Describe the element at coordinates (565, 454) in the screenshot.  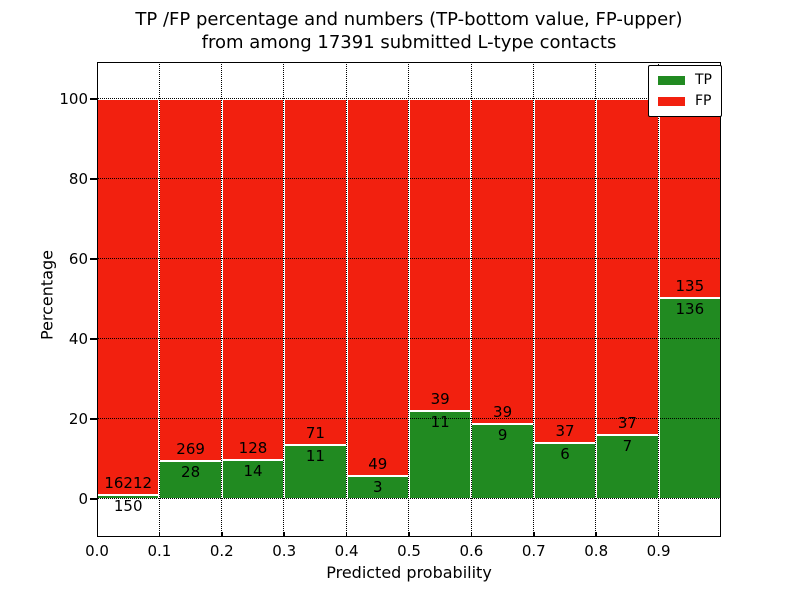
I see `tp-count-label: 6` at that location.